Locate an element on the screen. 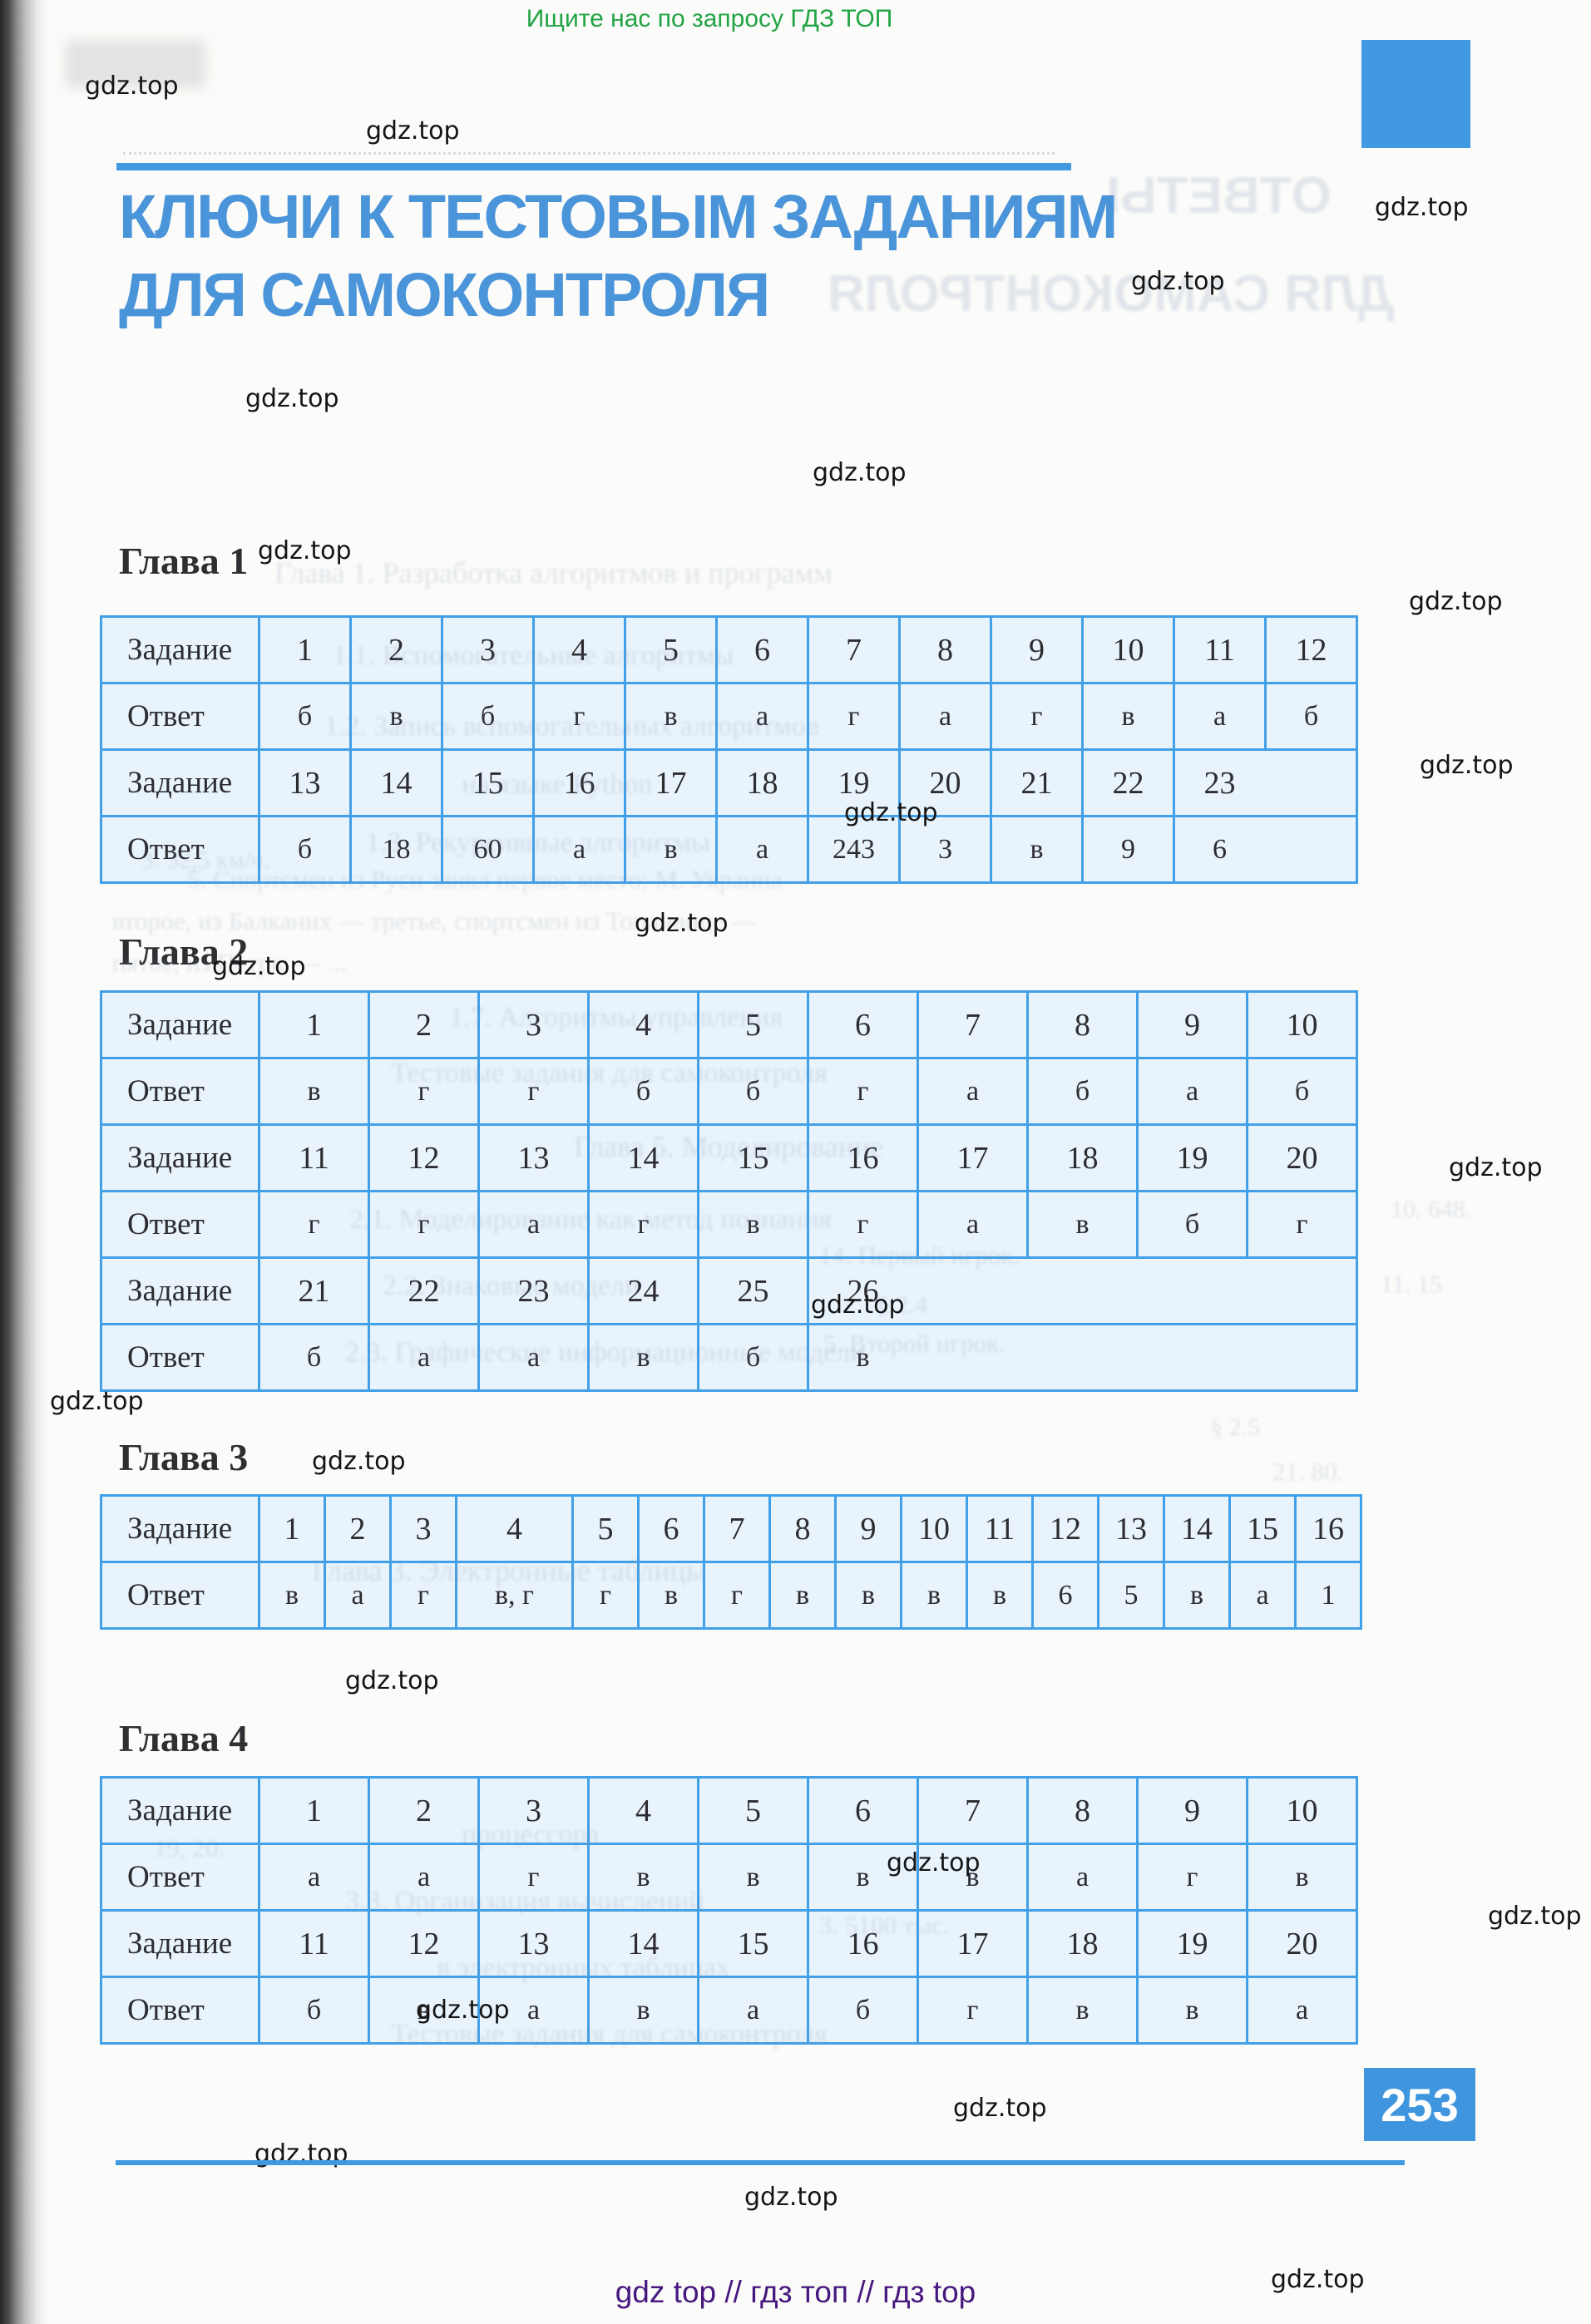  chapter-2-heading: Глава 2 is located at coordinates (184, 952).